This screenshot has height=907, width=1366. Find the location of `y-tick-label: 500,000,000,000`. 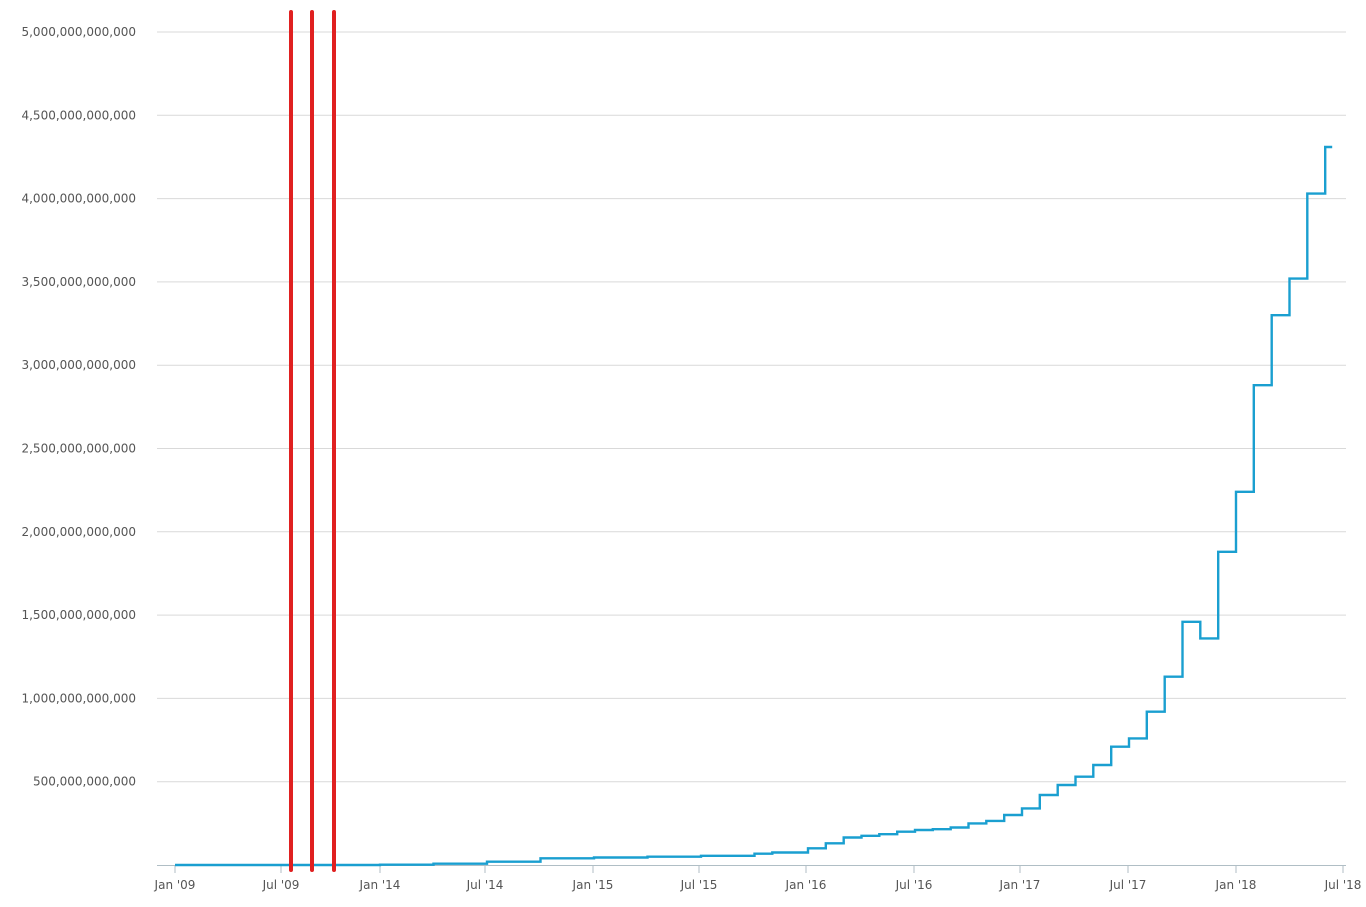

y-tick-label: 500,000,000,000 is located at coordinates (84, 782).